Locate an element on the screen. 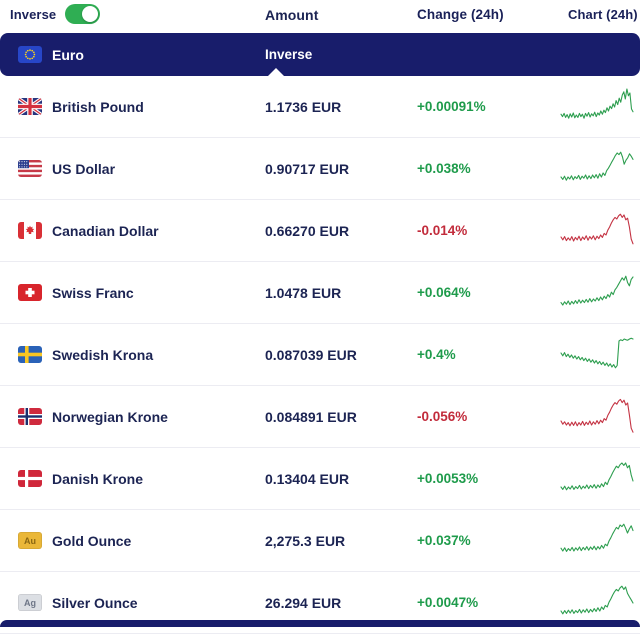 The height and width of the screenshot is (634, 640). amount-value: 0.13404 EUR is located at coordinates (307, 478).